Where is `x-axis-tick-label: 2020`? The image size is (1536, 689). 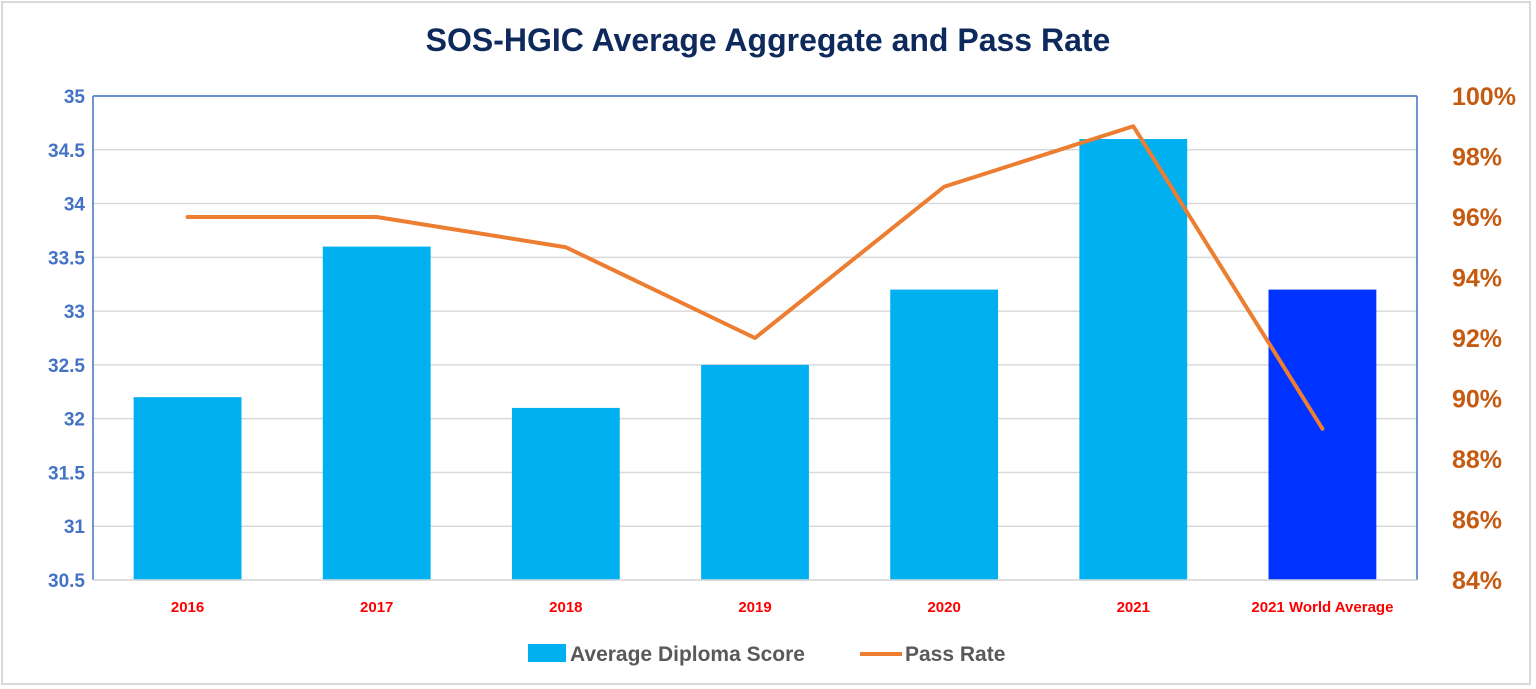 x-axis-tick-label: 2020 is located at coordinates (943, 607).